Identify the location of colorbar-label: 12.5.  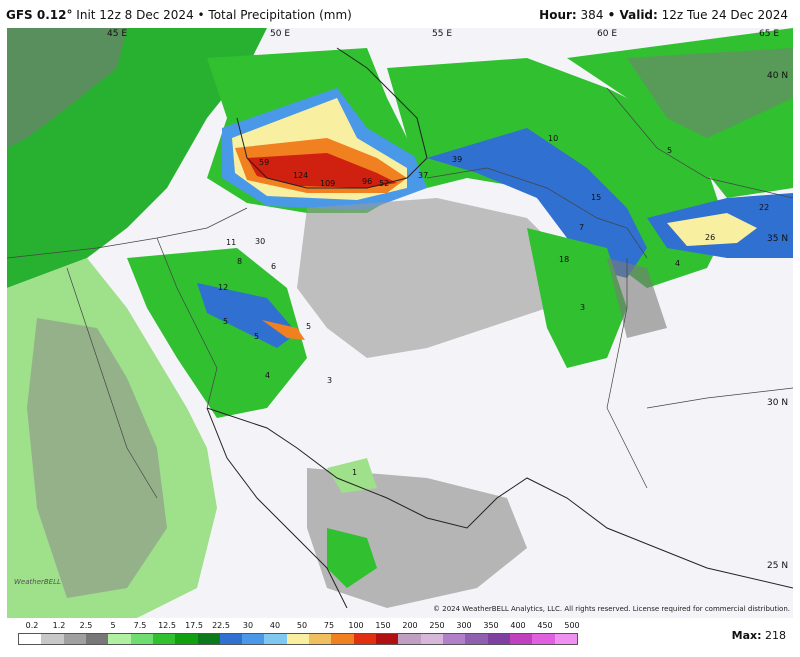
(167, 625).